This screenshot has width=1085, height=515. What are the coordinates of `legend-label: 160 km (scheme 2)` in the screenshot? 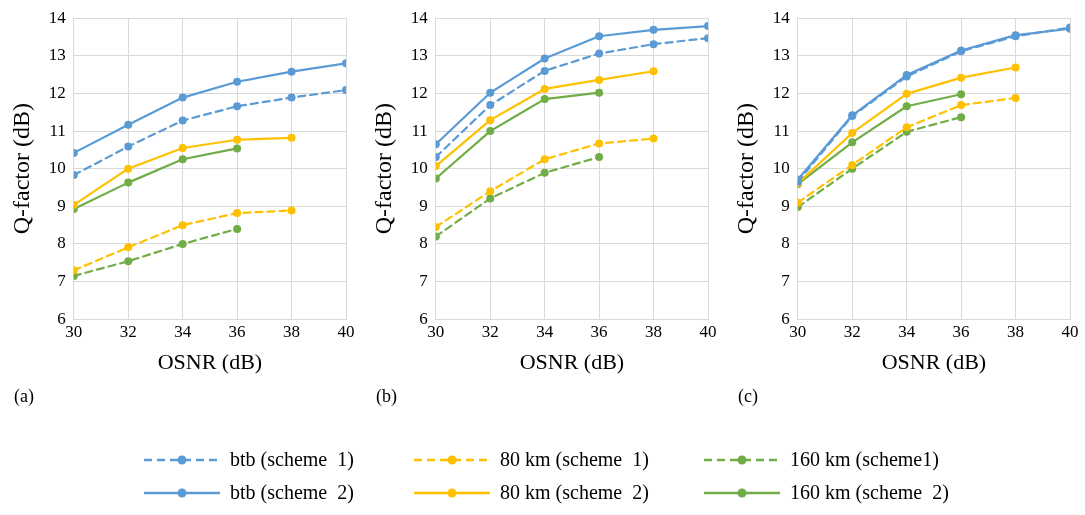 It's located at (869, 492).